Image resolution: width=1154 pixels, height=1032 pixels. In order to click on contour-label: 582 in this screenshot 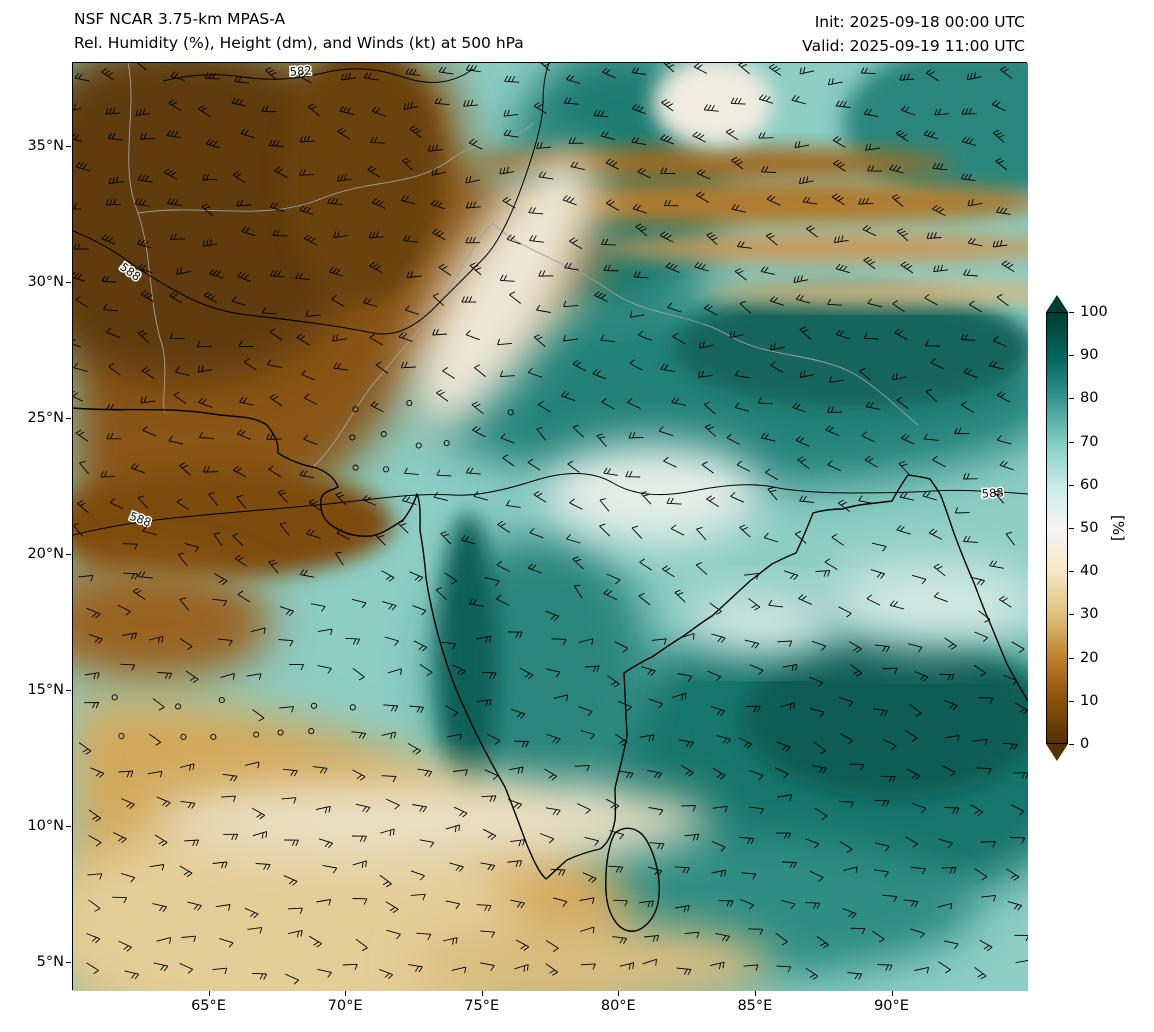, I will do `click(300, 70)`.